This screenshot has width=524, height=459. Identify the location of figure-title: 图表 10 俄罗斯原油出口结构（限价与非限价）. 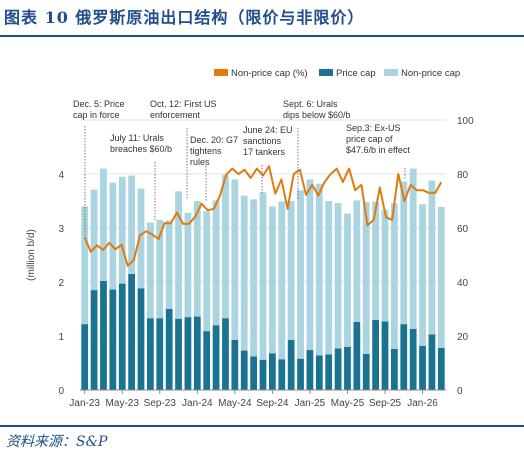
(184, 17).